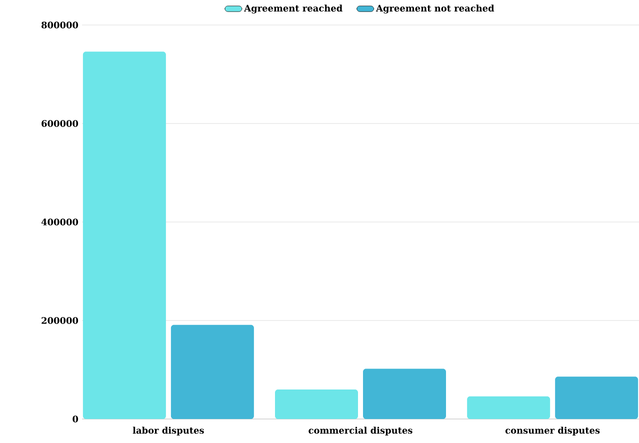 Image resolution: width=639 pixels, height=443 pixels. What do you see at coordinates (435, 9) in the screenshot?
I see `legend-label: Agreement not reached` at bounding box center [435, 9].